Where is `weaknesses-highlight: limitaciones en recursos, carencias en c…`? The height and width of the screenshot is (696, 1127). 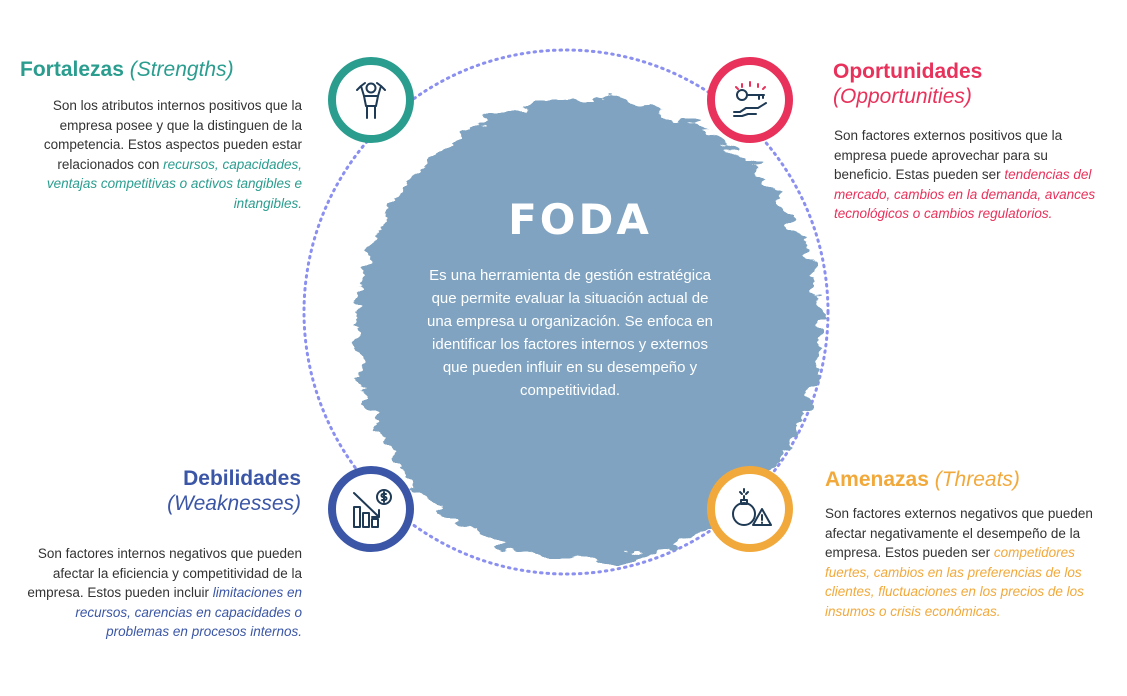
weaknesses-highlight: limitaciones en recursos, carencias en c… is located at coordinates (188, 612).